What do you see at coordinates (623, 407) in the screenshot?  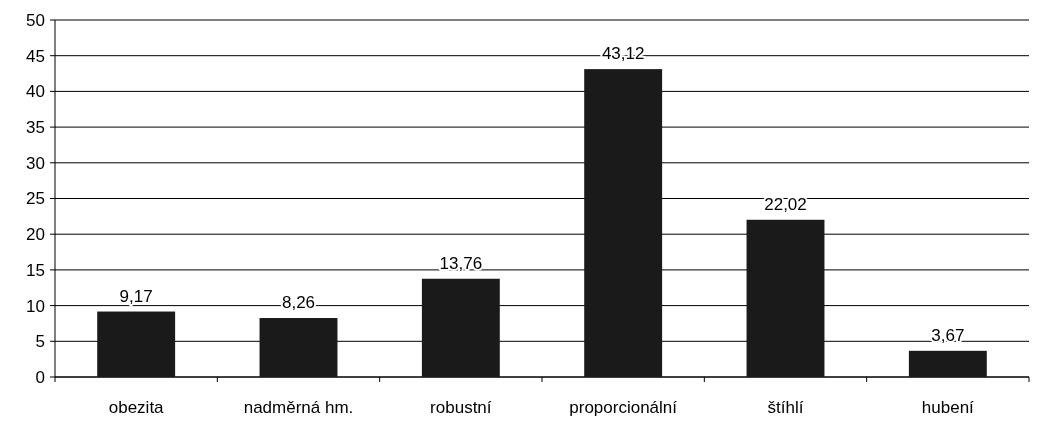 I see `x-tick-label: proporcionální` at bounding box center [623, 407].